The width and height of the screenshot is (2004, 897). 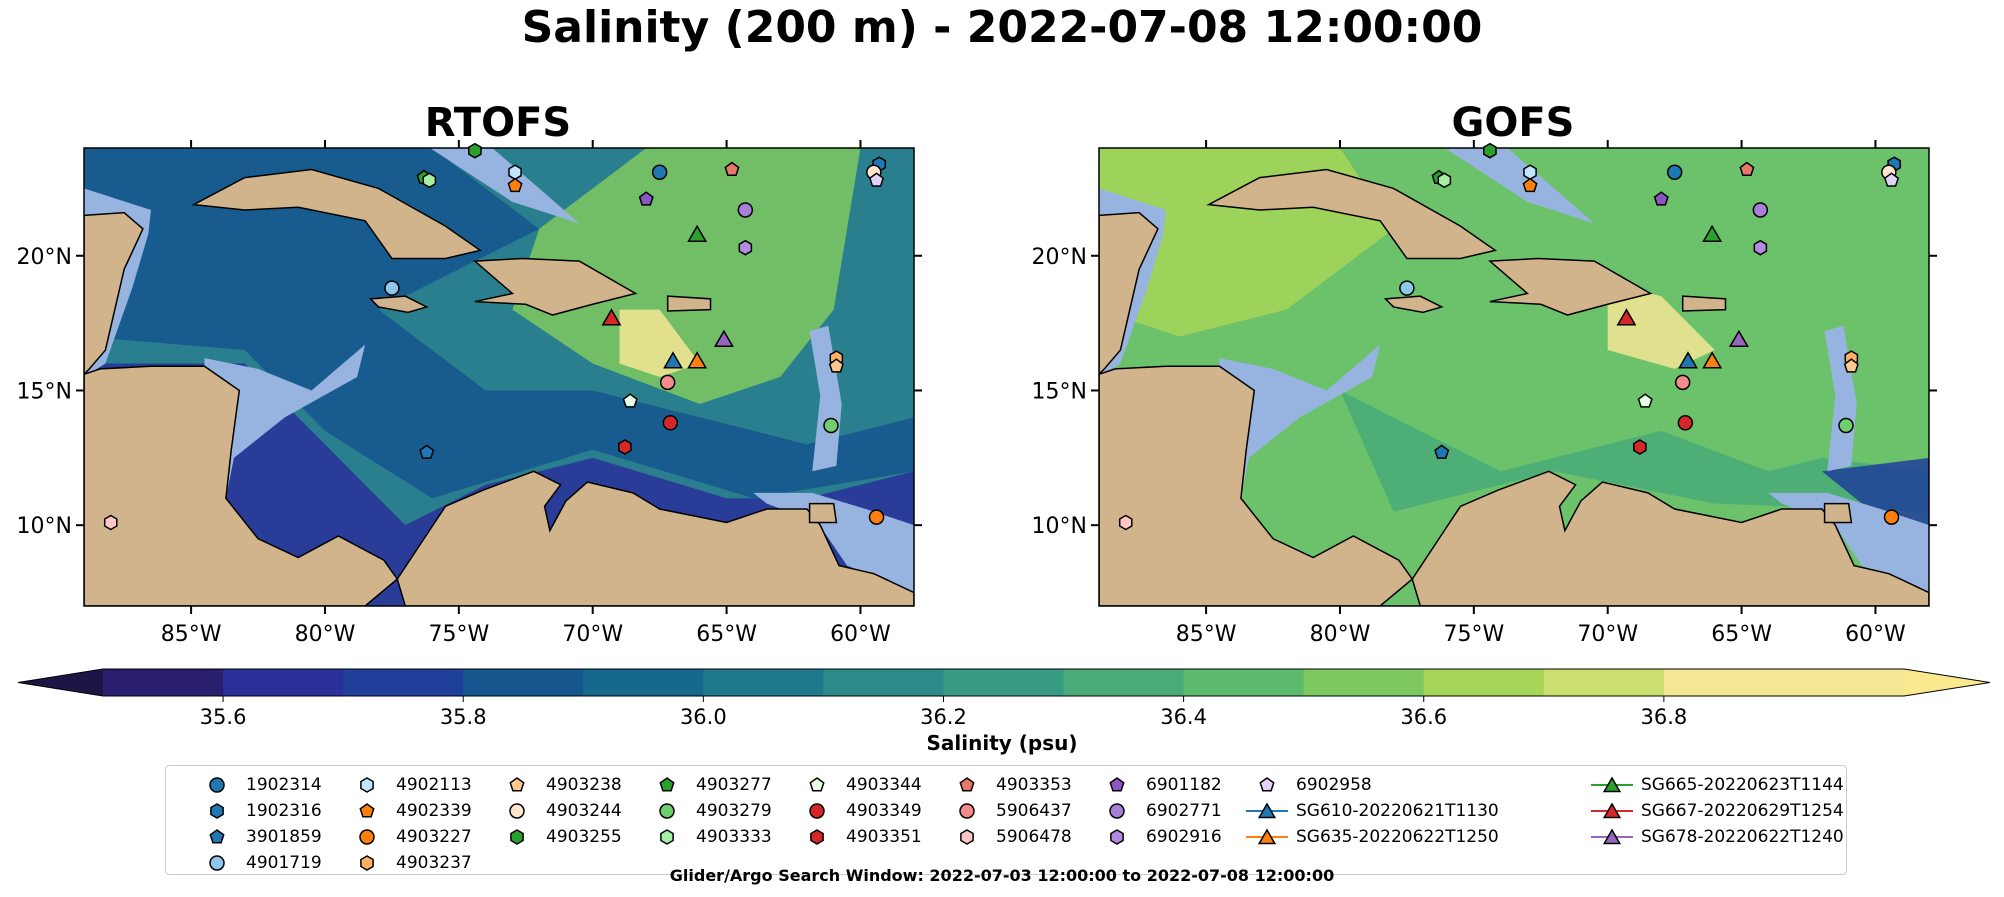 I want to click on x-tick-label-gofs-3: 70°W, so click(x=1607, y=634).